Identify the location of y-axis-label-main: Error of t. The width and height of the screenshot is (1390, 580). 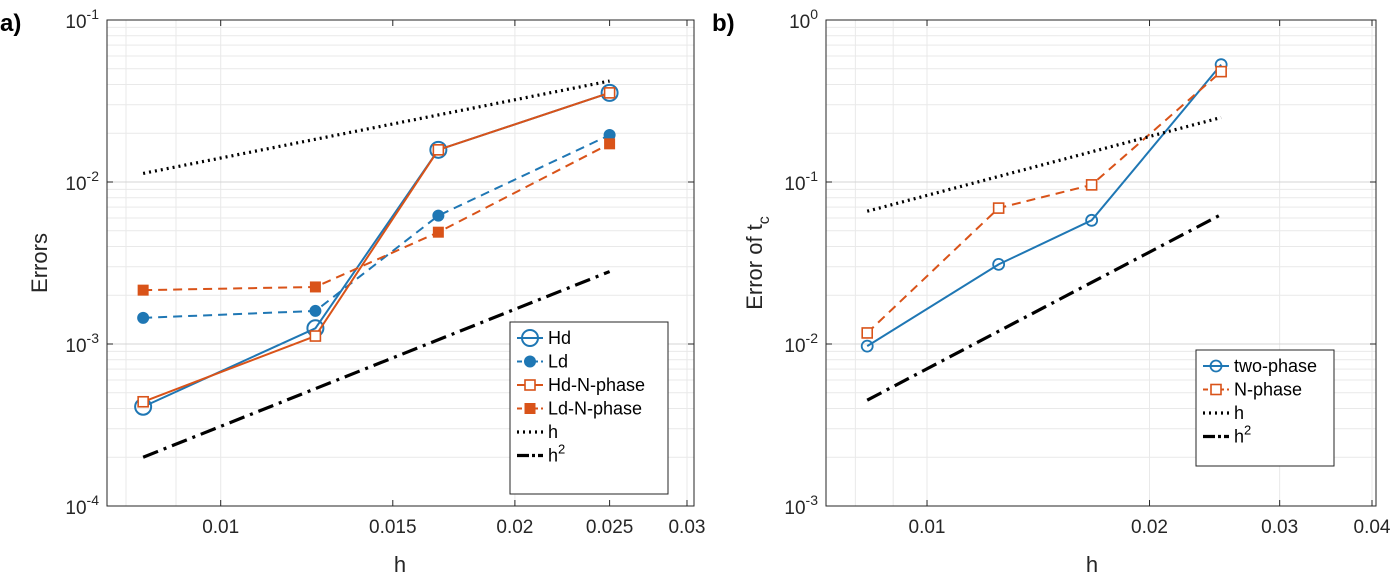
(754, 267).